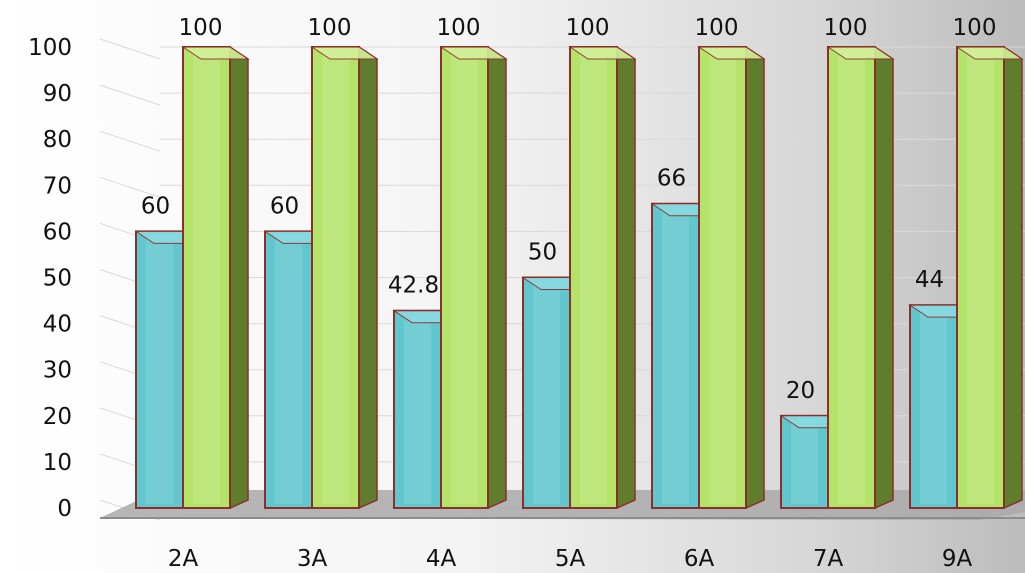 The width and height of the screenshot is (1025, 573). I want to click on y-tick-label: 20, so click(57, 417).